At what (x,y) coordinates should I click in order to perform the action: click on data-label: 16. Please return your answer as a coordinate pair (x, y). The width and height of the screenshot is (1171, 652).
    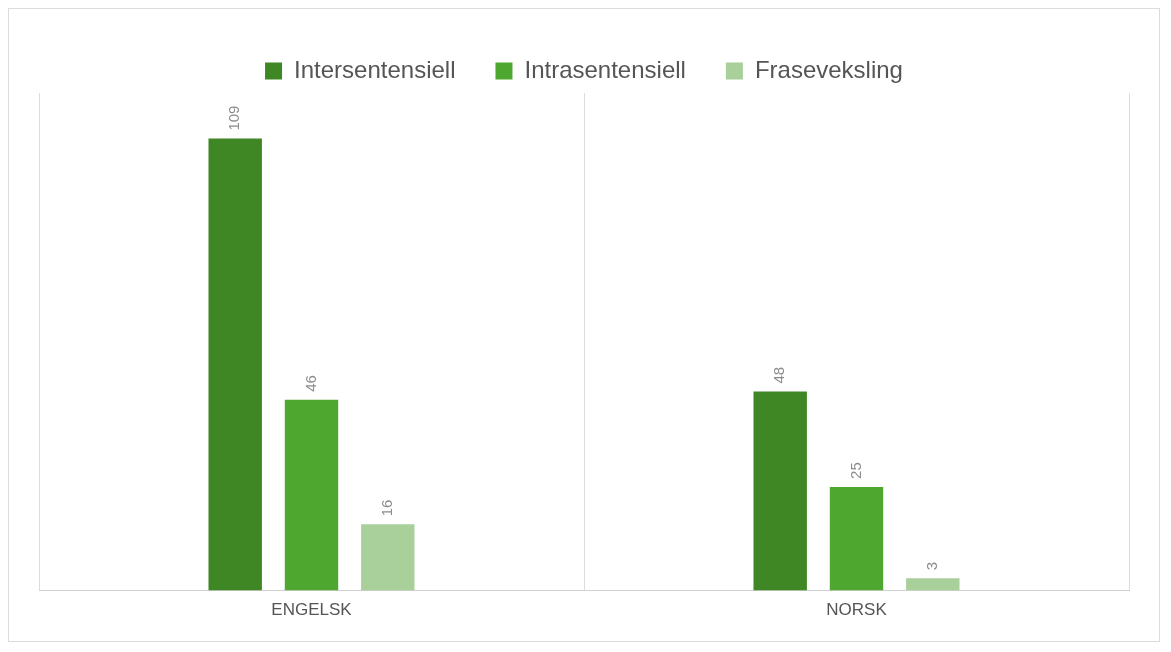
    Looking at the image, I should click on (386, 508).